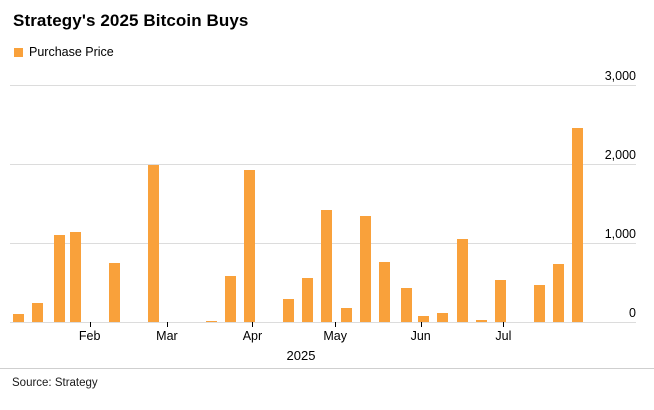 The height and width of the screenshot is (410, 654). What do you see at coordinates (18, 52) in the screenshot?
I see `legend-swatch-icon` at bounding box center [18, 52].